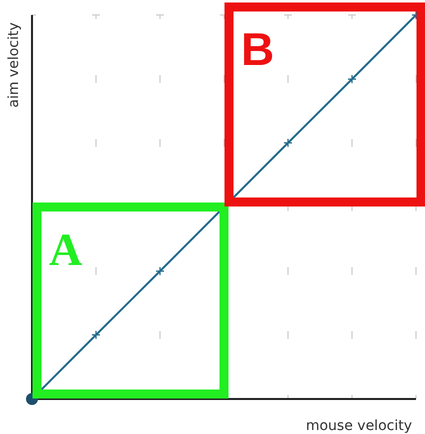  Describe the element at coordinates (257, 49) in the screenshot. I see `annotation: B` at that location.